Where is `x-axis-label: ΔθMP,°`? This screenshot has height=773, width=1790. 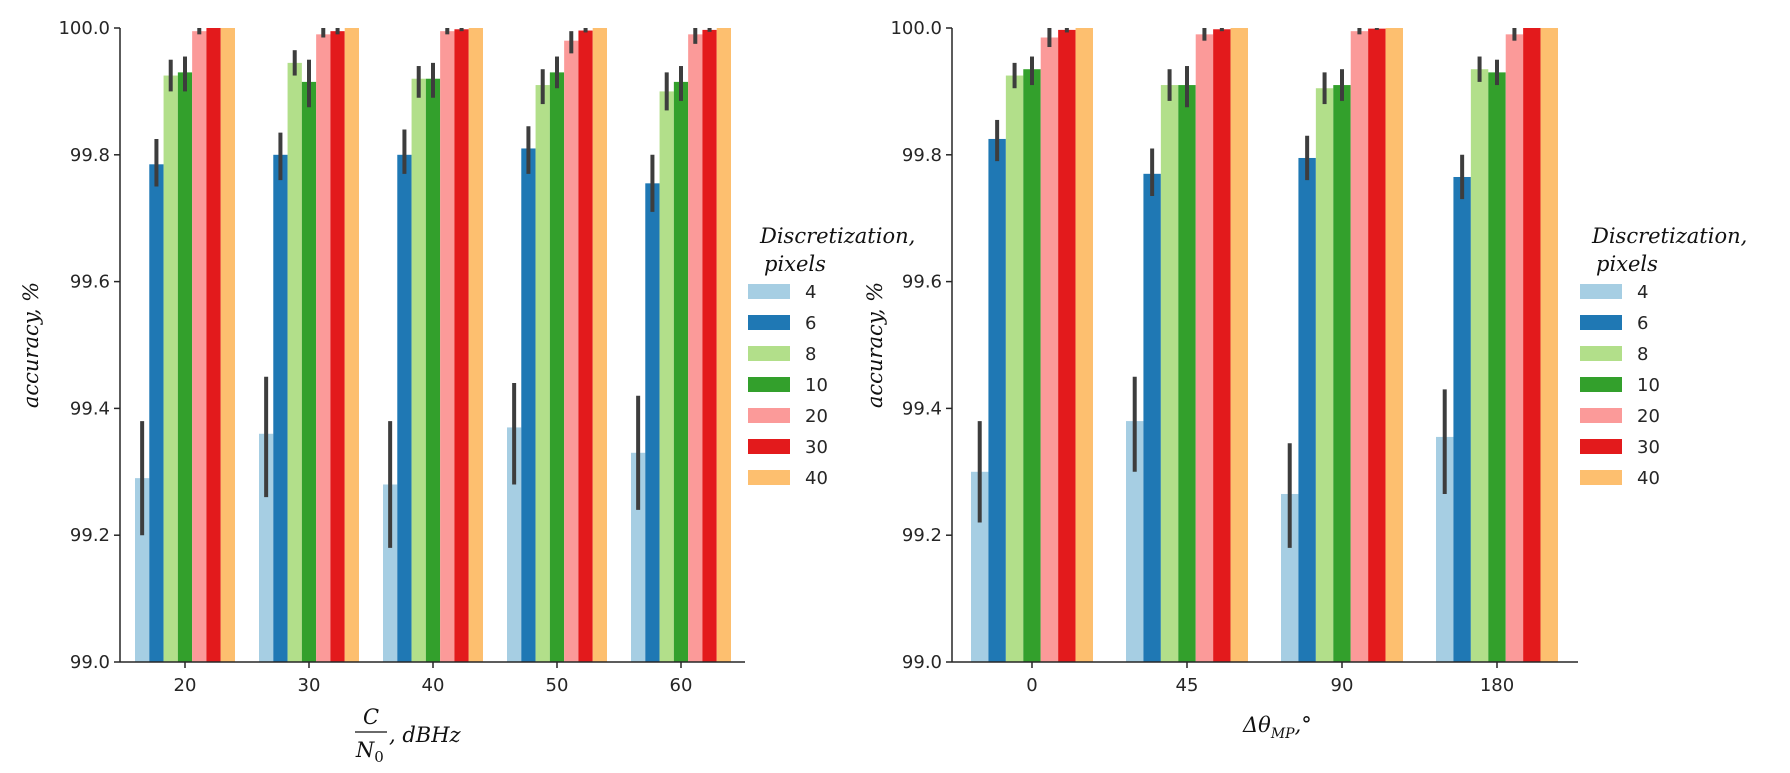 x-axis-label: ΔθMP,° is located at coordinates (1277, 727).